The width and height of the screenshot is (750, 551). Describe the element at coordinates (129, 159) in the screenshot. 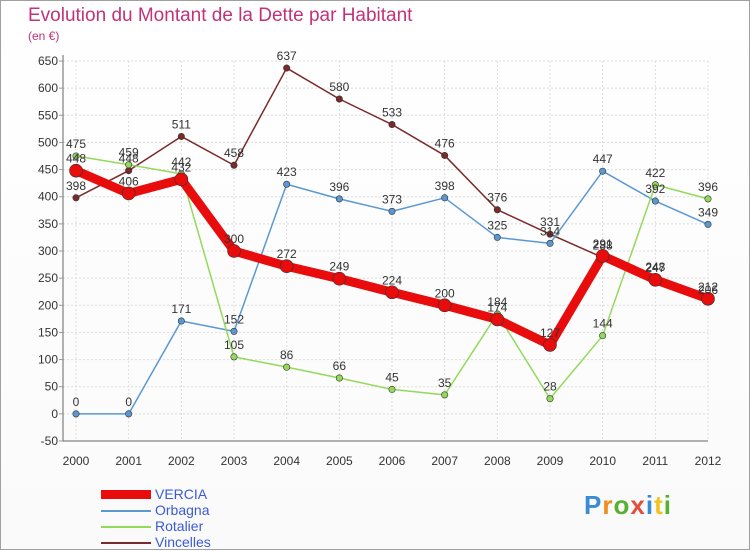

I see `data-label-vincelles: 448` at that location.